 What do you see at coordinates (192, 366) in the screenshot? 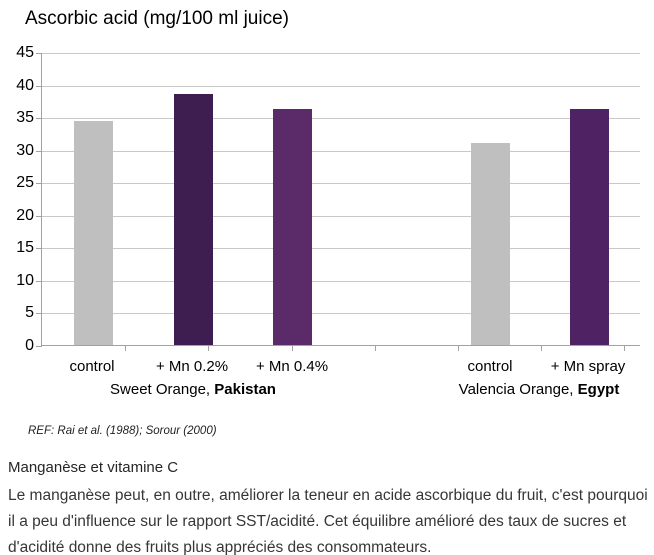
I see `x-axis-label: + Mn 0.2%` at bounding box center [192, 366].